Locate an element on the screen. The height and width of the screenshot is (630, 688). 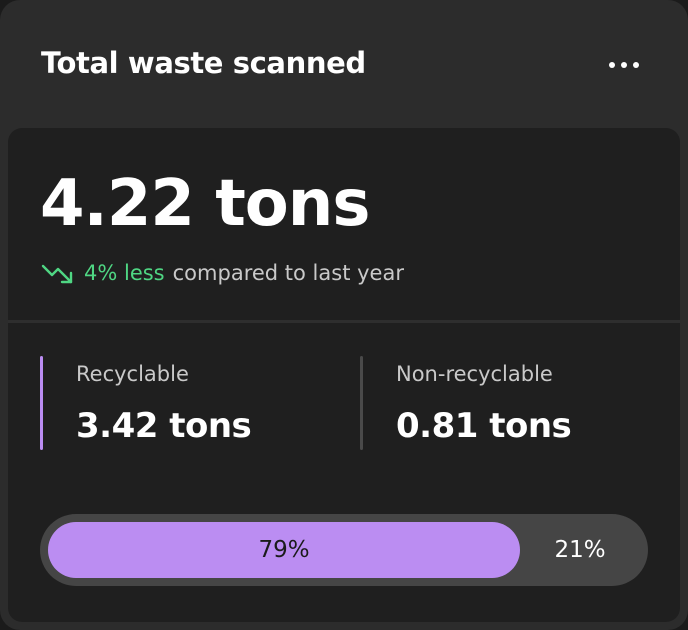
recyclable-color-bar is located at coordinates (41, 403).